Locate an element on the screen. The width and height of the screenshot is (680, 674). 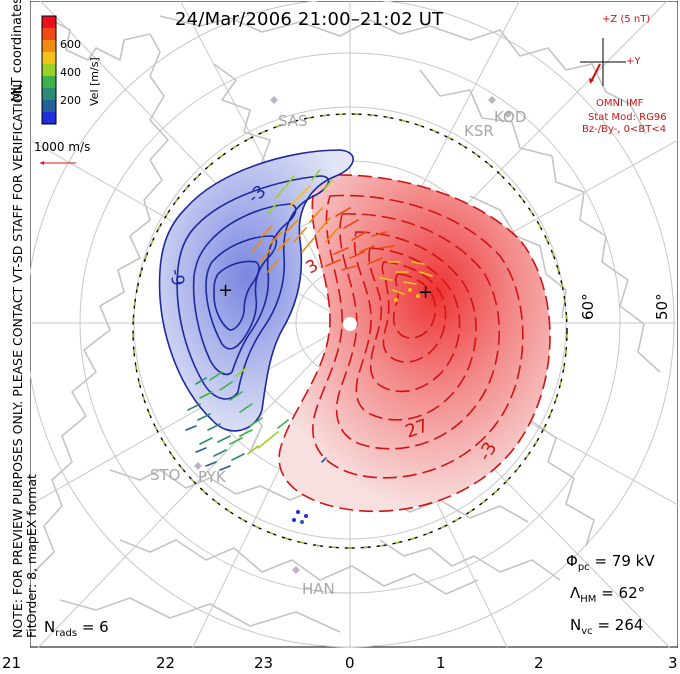
imf-source-label: OMNI IMF is located at coordinates (620, 103).